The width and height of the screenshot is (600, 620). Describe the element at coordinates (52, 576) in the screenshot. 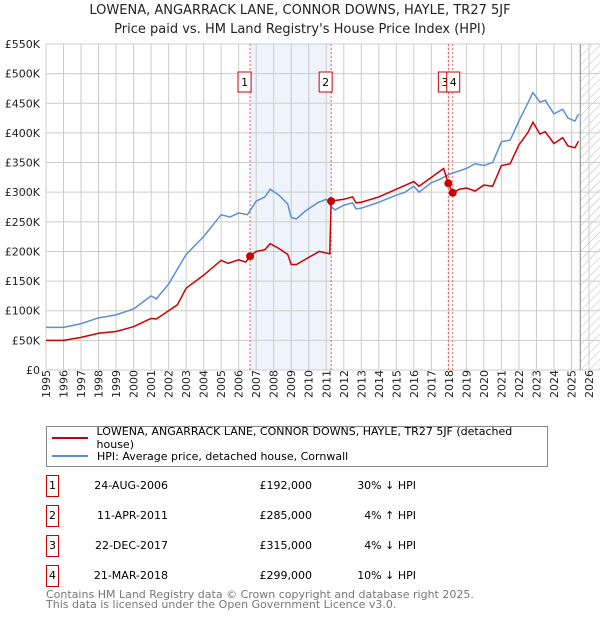

I see `transaction-marker: 4` at that location.